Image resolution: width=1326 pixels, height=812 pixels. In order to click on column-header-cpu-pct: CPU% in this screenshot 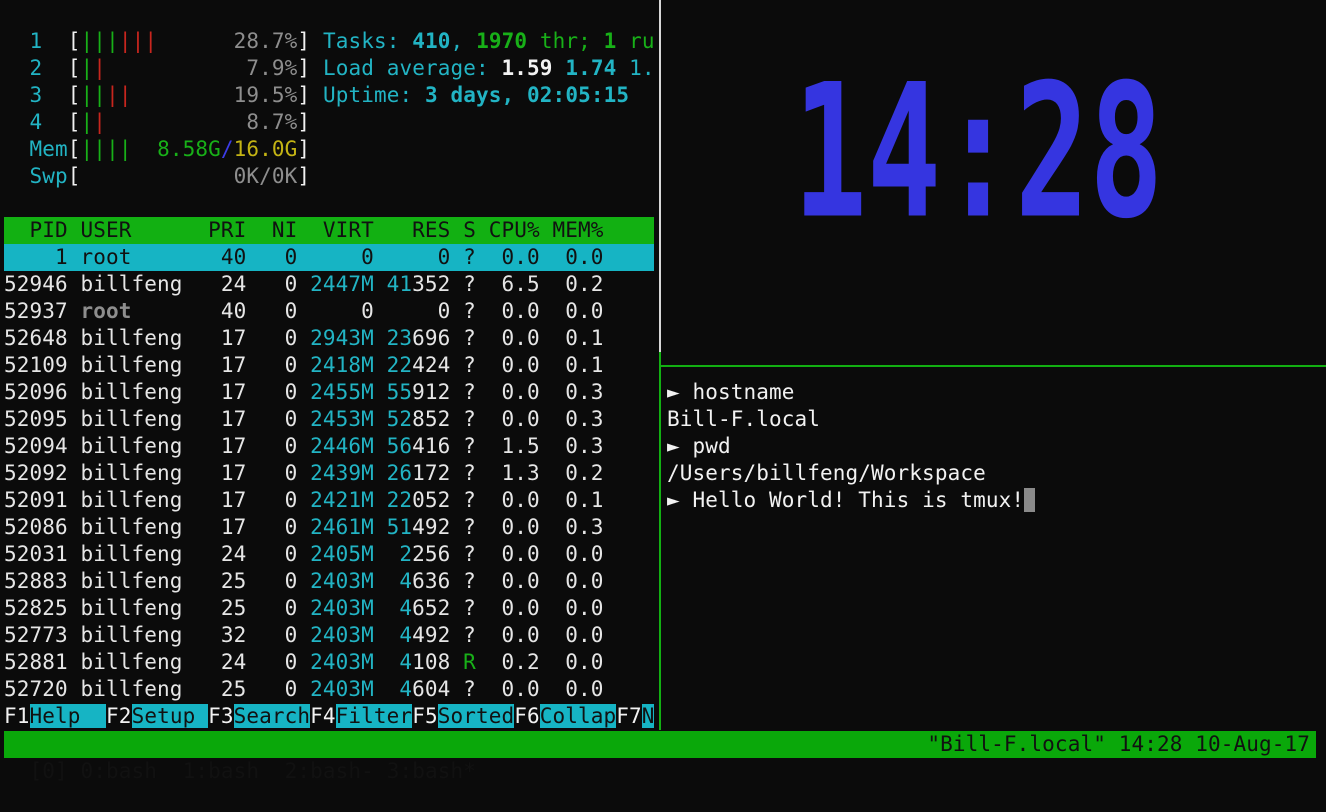, I will do `click(514, 230)`.